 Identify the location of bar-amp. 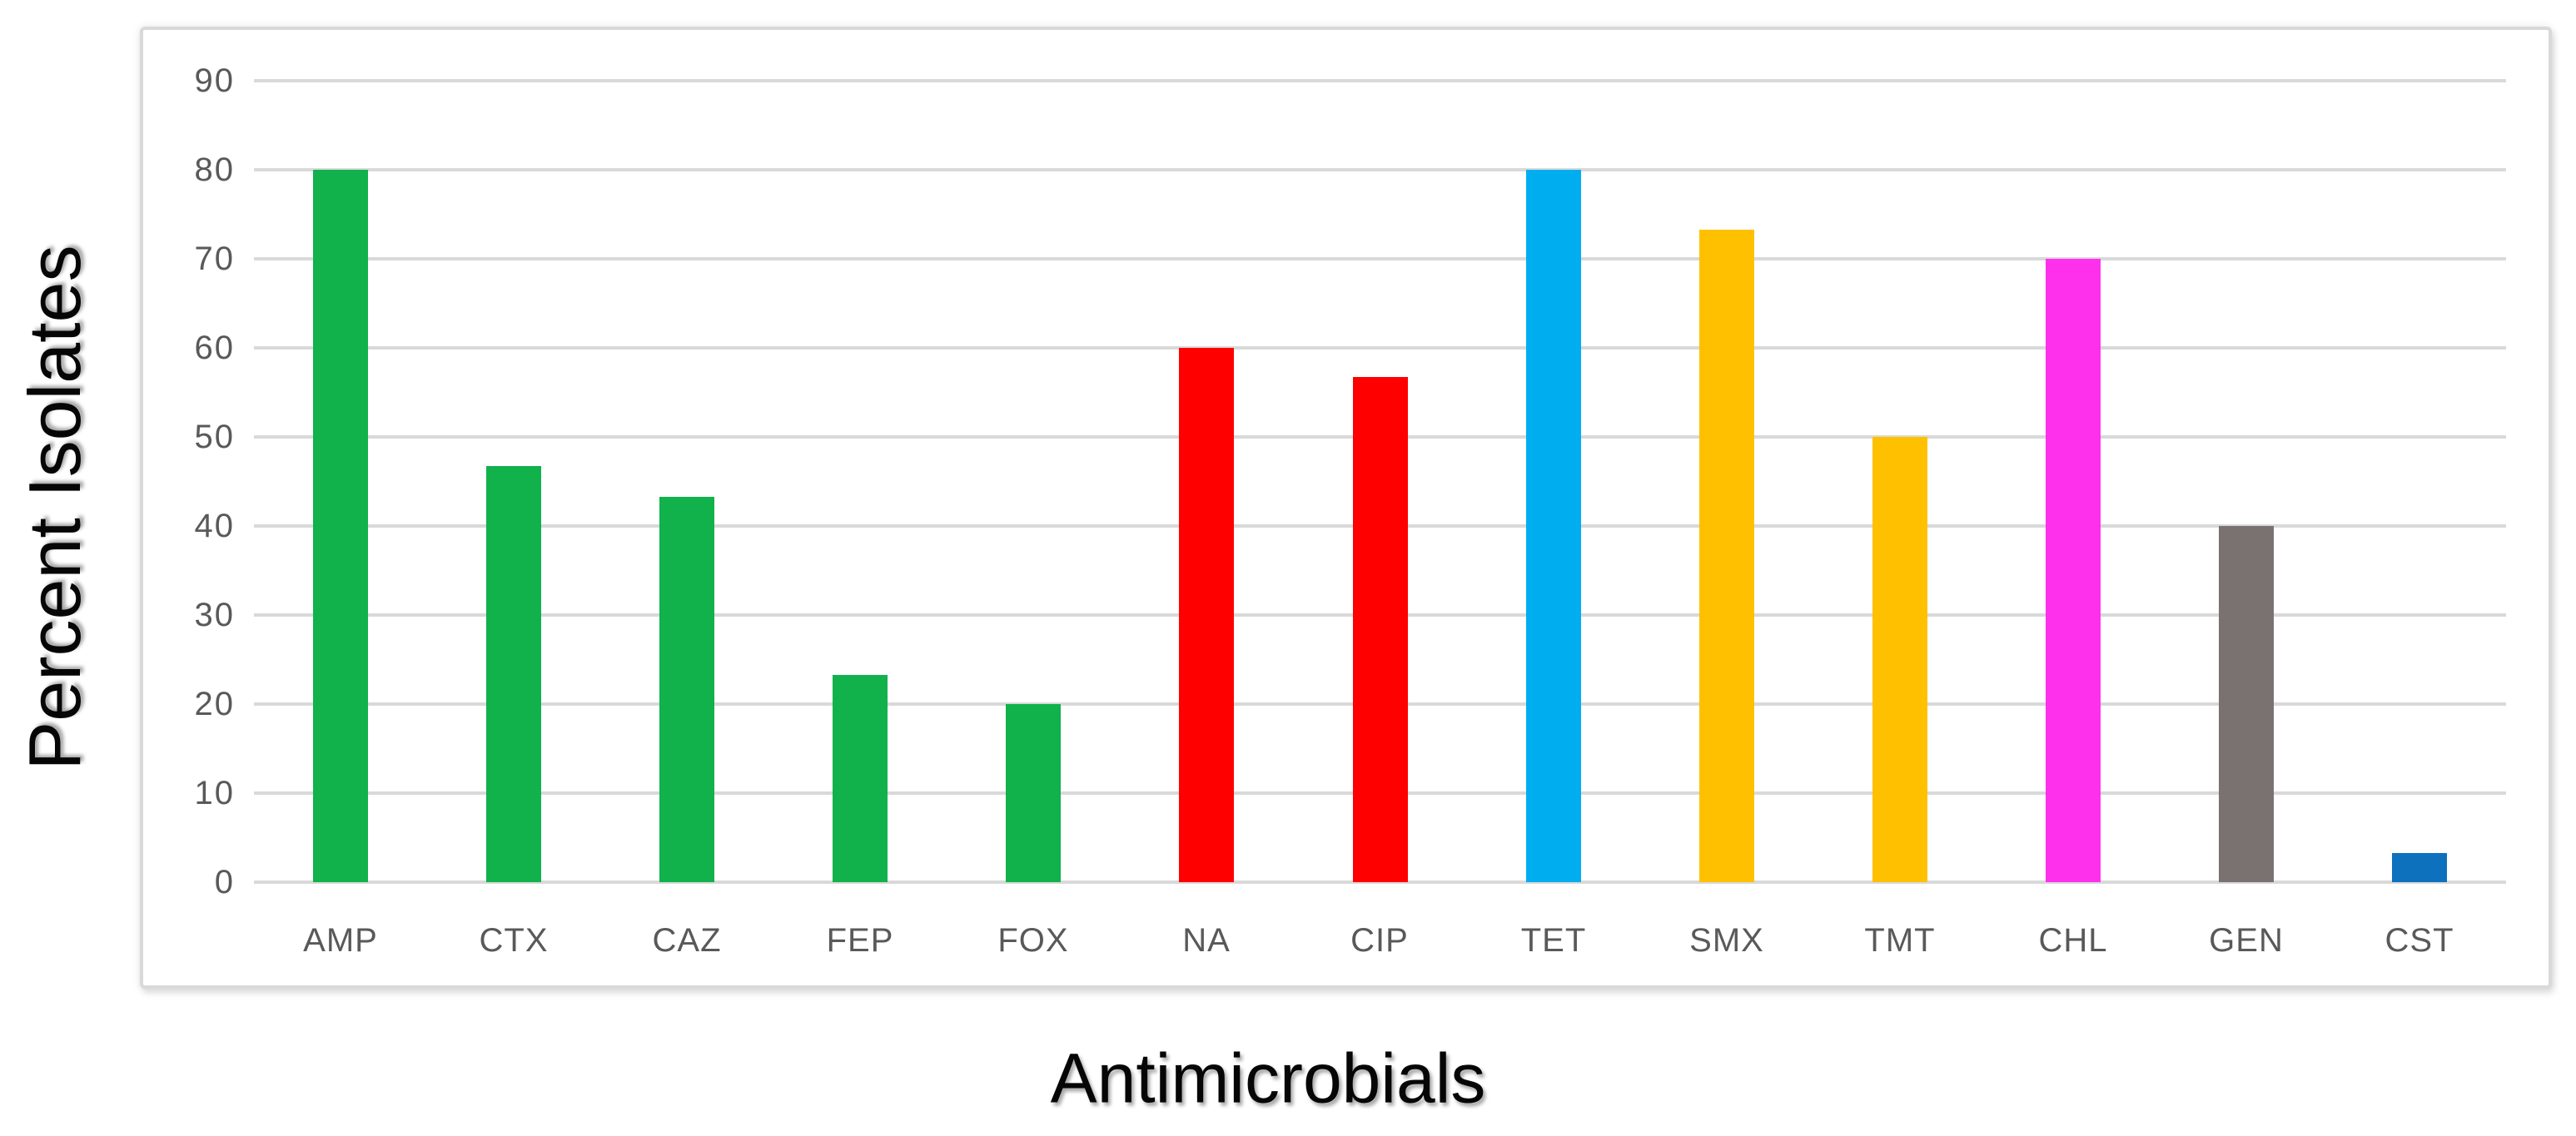
(340, 526).